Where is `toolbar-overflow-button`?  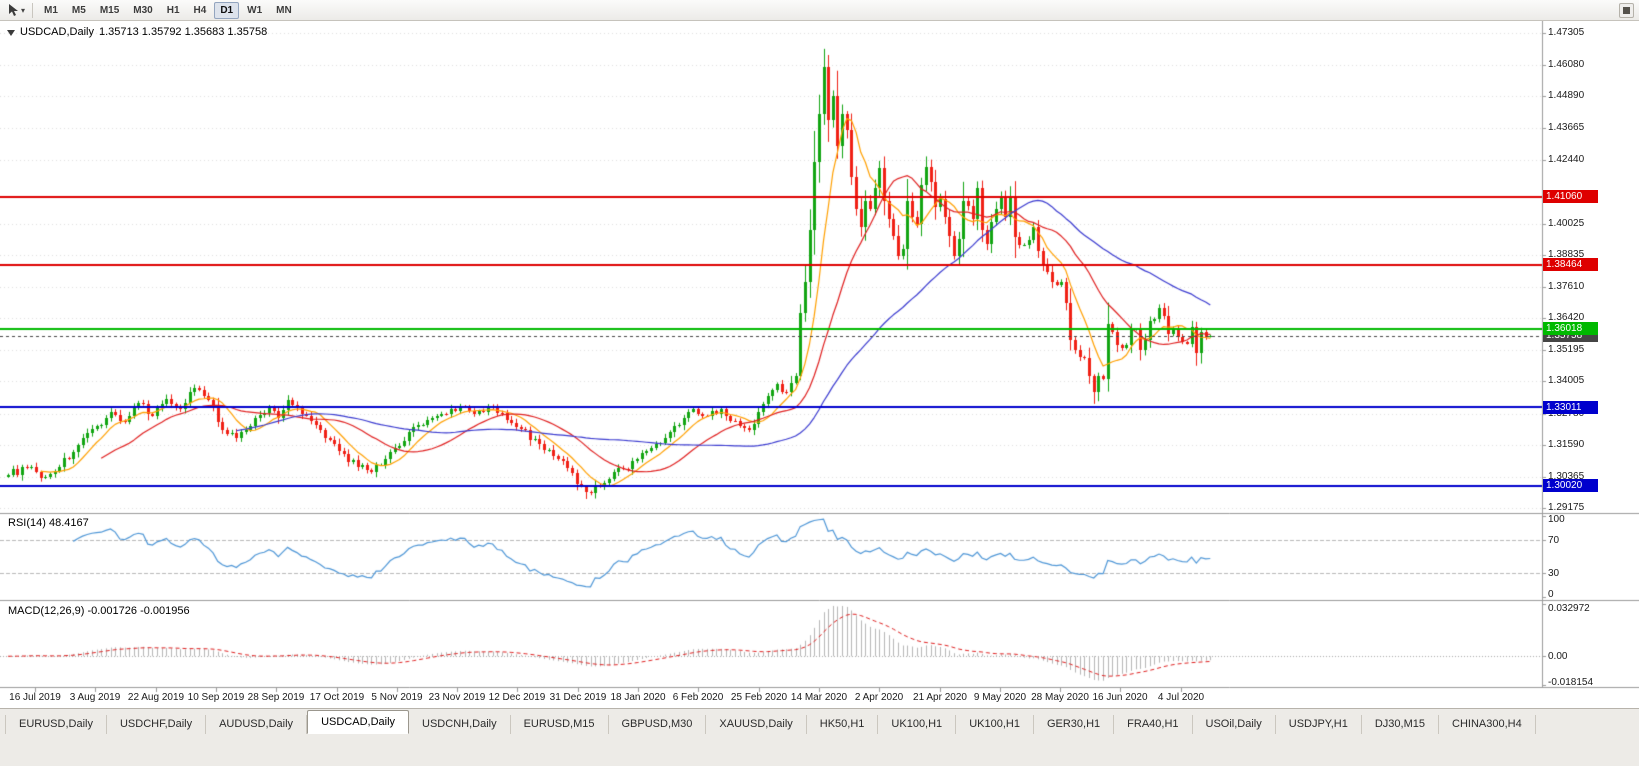
toolbar-overflow-button is located at coordinates (1626, 10).